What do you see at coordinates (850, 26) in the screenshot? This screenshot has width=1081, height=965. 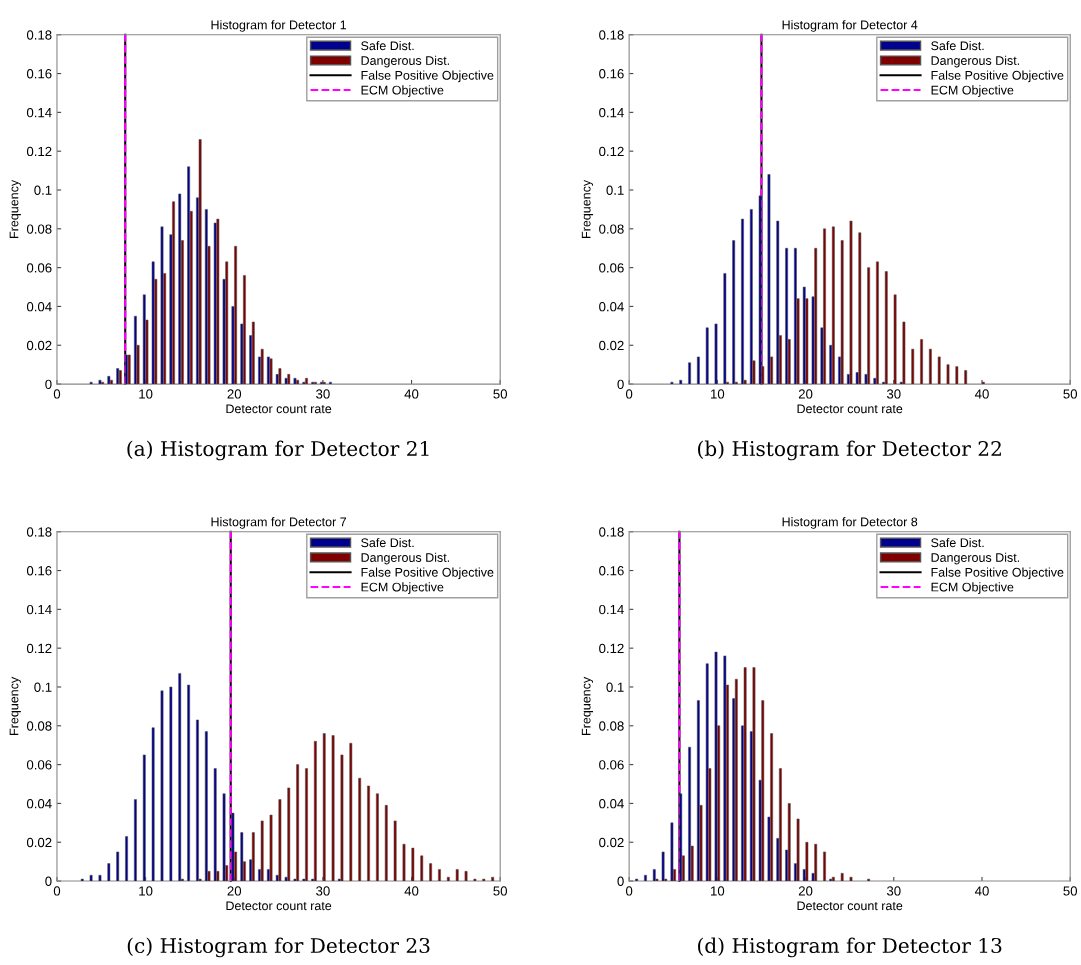 I see `chart-title: Histogram for Detector 4` at bounding box center [850, 26].